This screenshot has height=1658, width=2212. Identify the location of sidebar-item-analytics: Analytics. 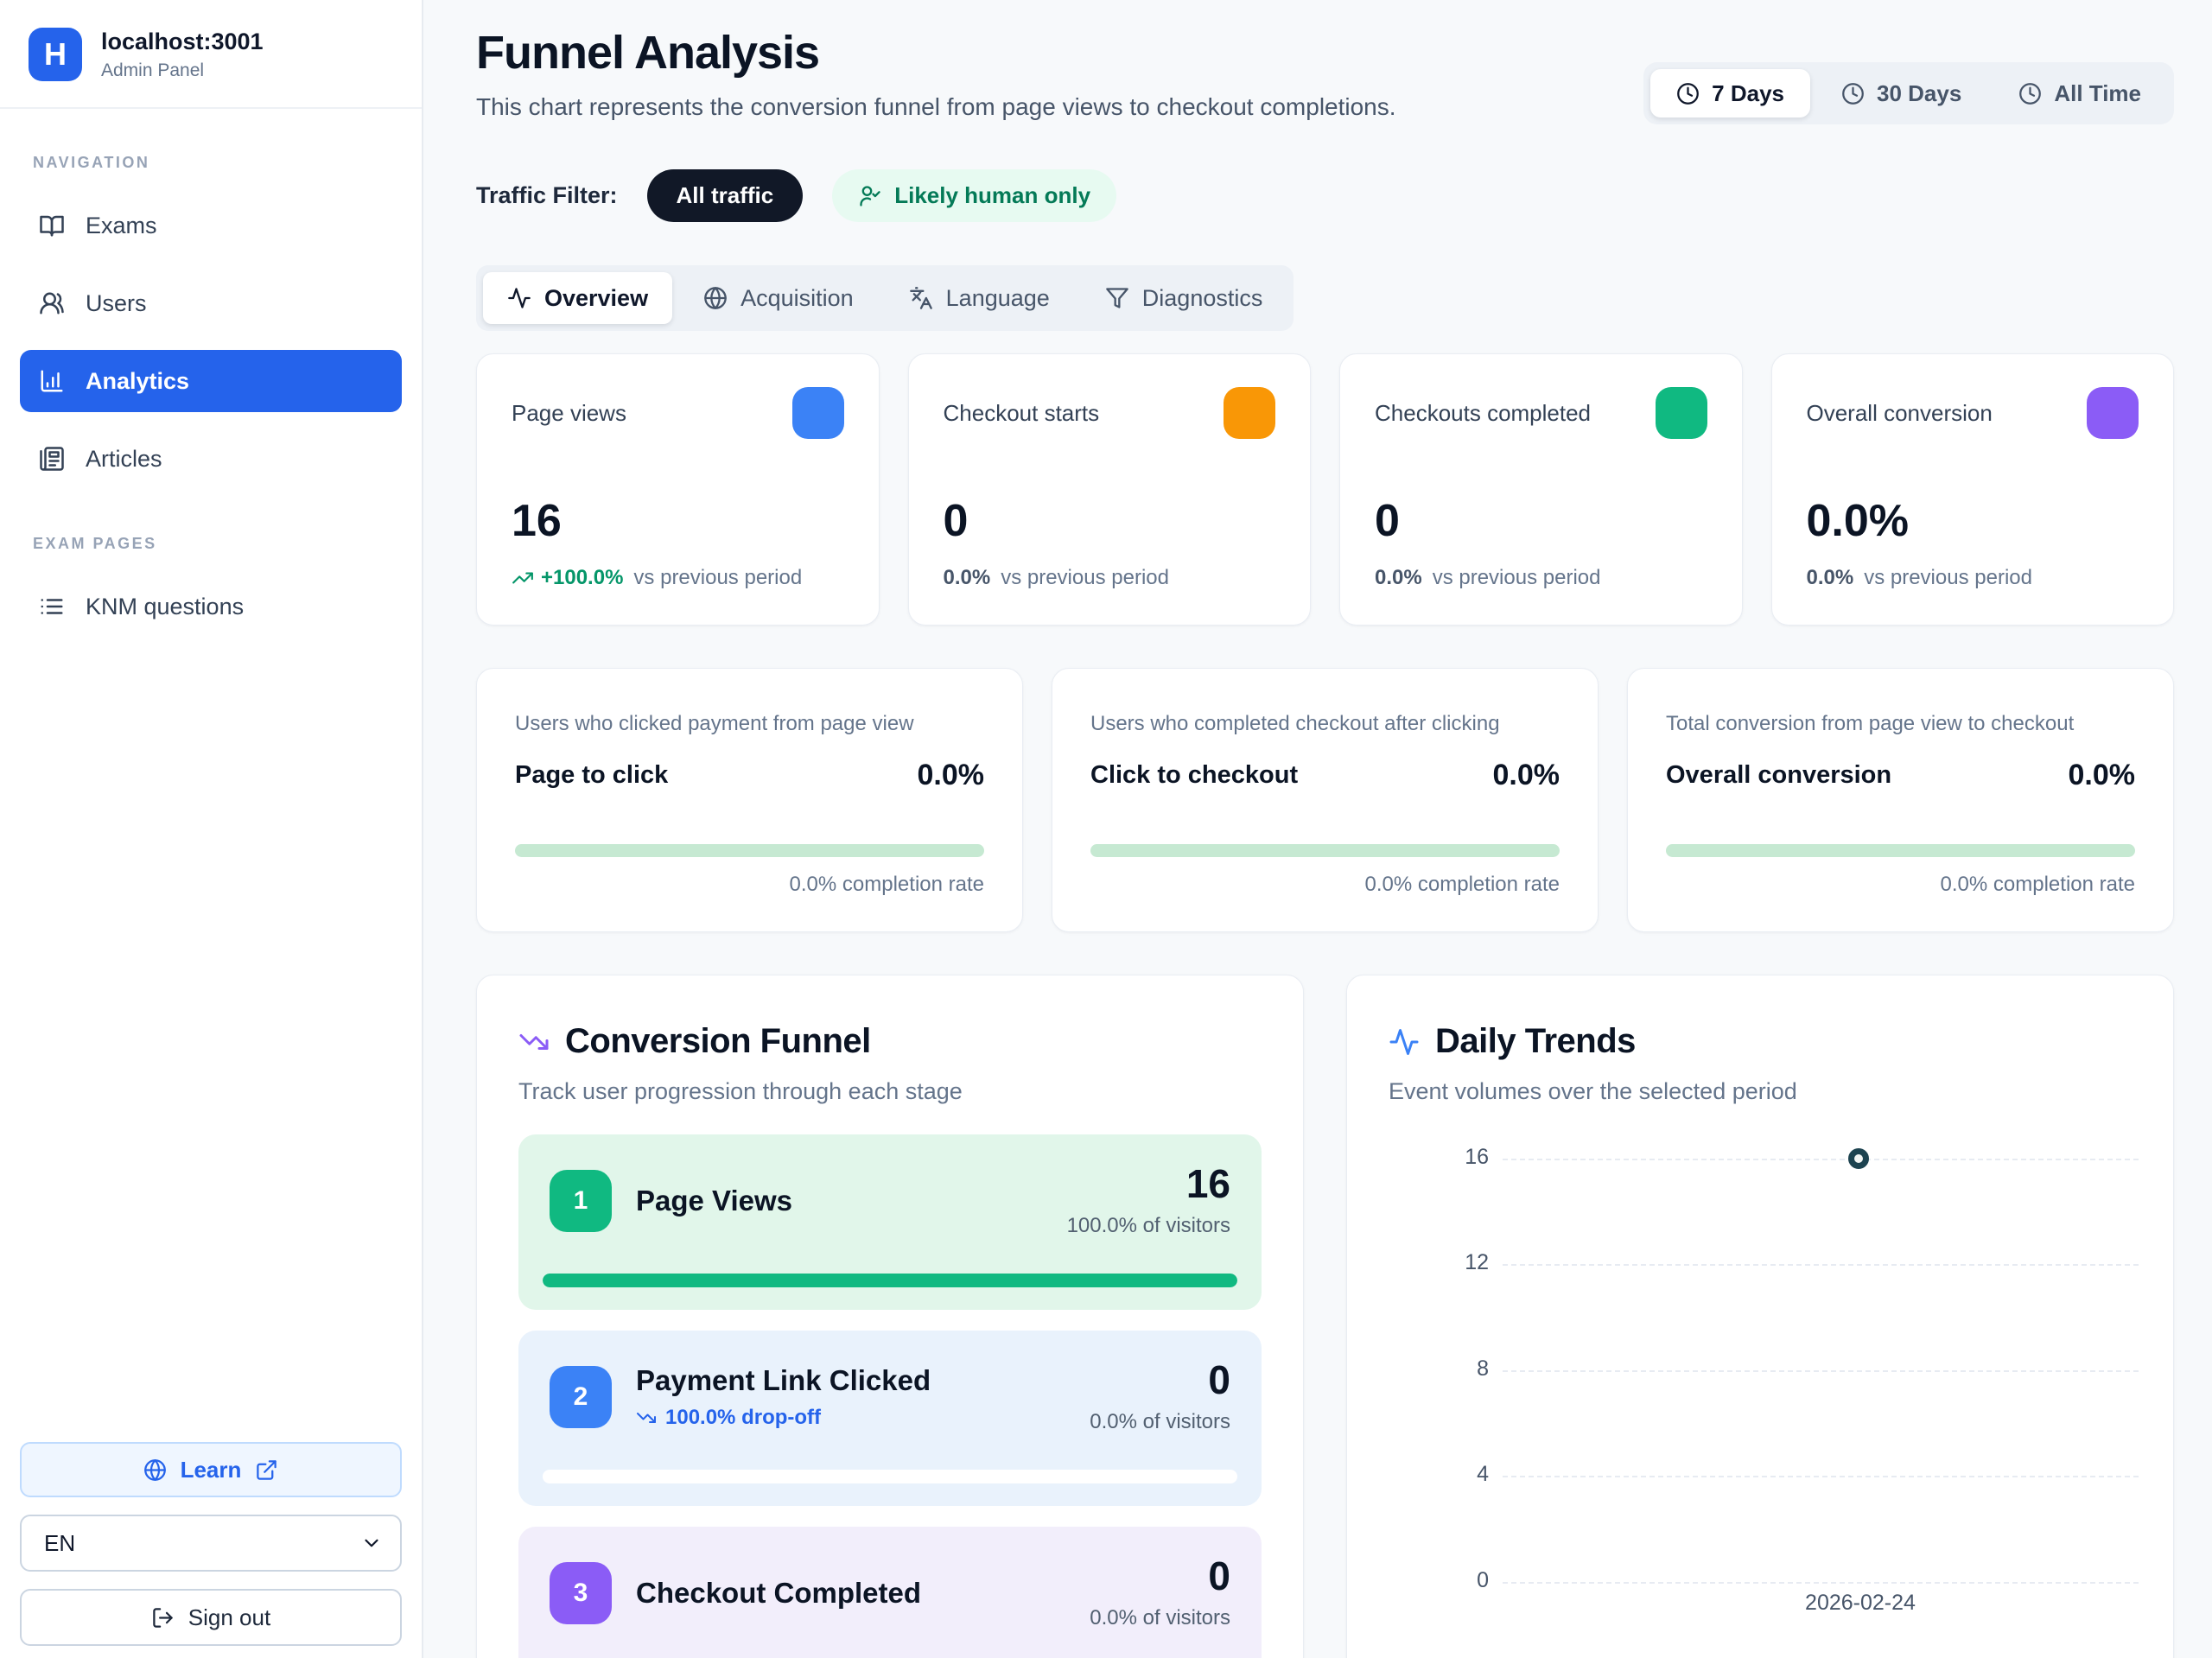
(211, 381).